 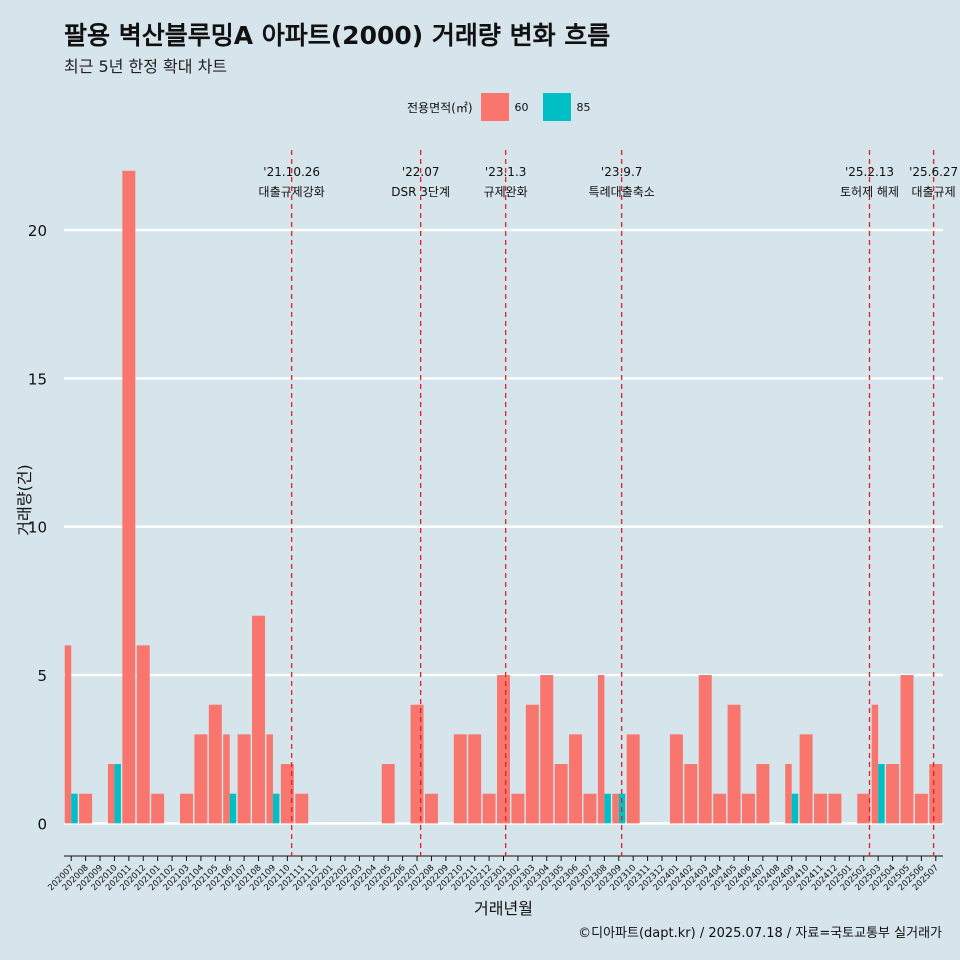 I want to click on x-axis-title: 거래년월, so click(x=503, y=908).